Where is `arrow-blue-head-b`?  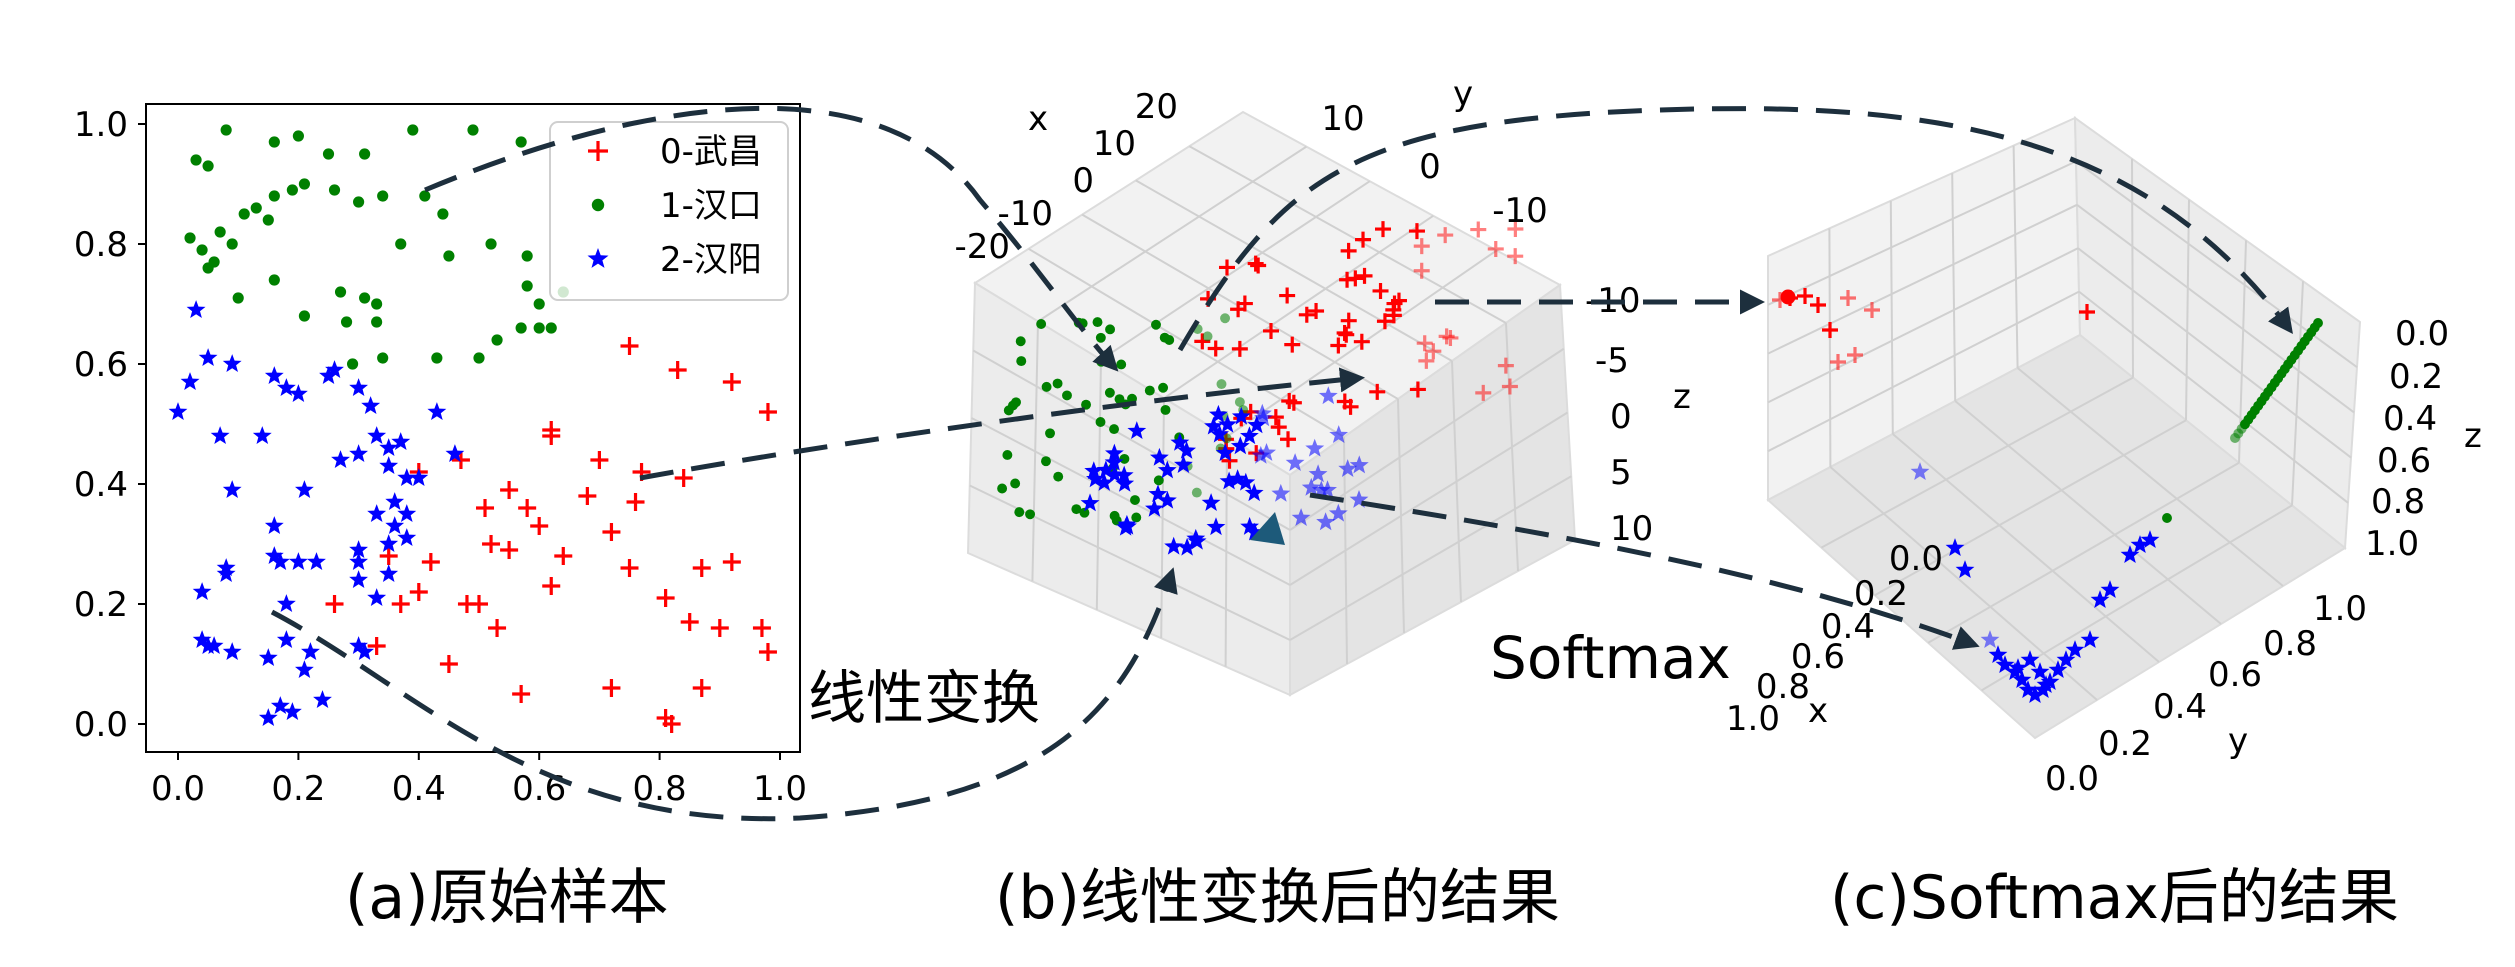 arrow-blue-head-b is located at coordinates (1267, 528).